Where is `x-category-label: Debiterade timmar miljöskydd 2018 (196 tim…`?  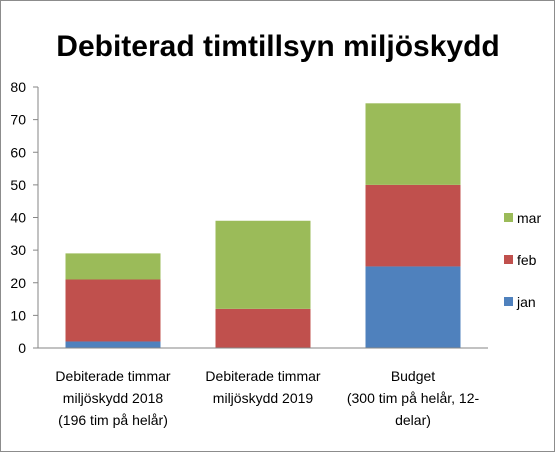 x-category-label: Debiterade timmar miljöskydd 2018 (196 tim… is located at coordinates (112, 398).